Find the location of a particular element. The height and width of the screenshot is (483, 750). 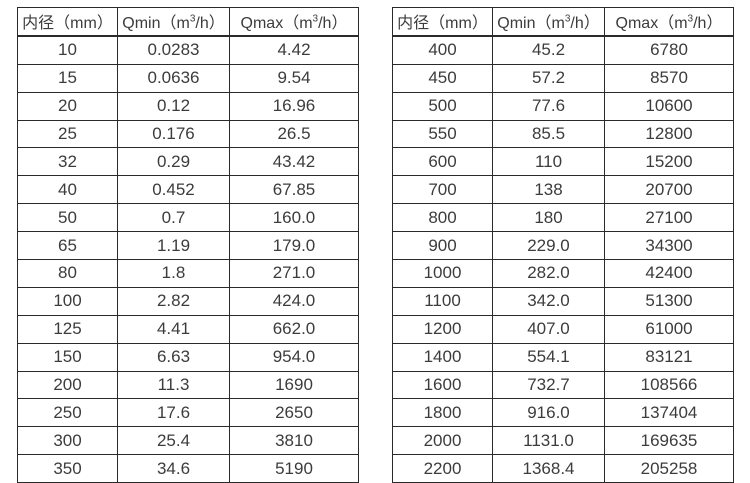

table-row: 1600 732.7 108566 is located at coordinates (563, 385).